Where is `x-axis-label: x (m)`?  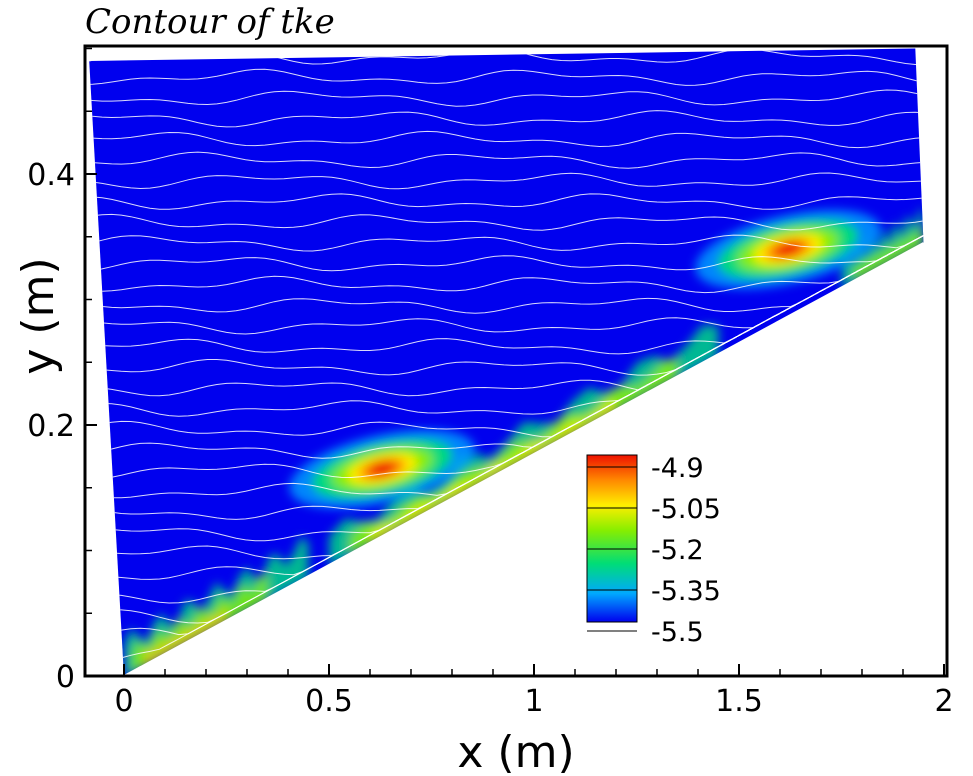
x-axis-label: x (m) is located at coordinates (515, 751).